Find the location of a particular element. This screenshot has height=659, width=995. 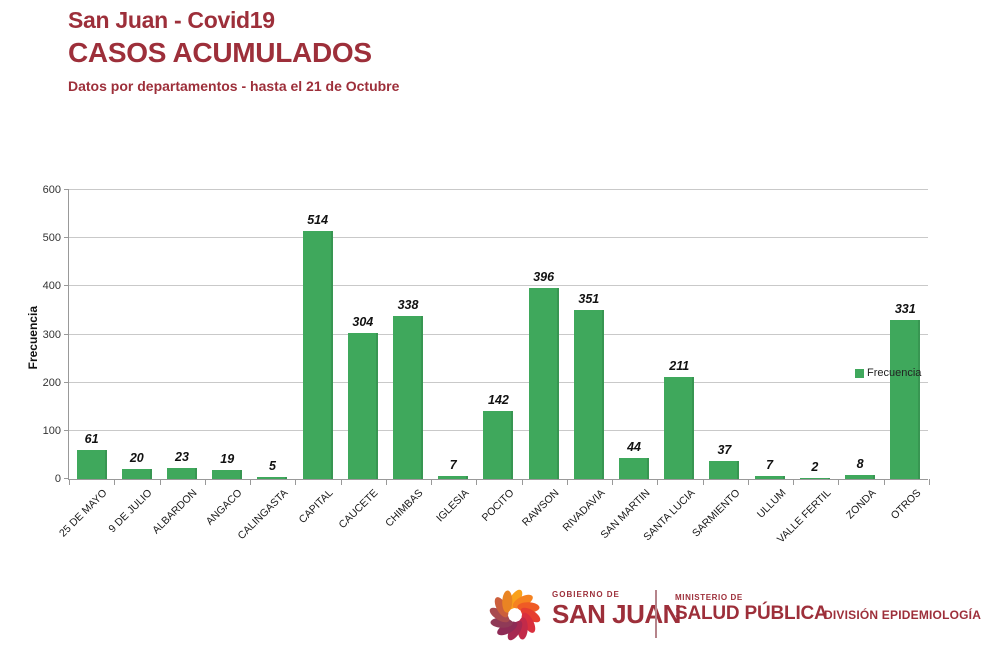

y-tick-label: 400 is located at coordinates (51, 286).